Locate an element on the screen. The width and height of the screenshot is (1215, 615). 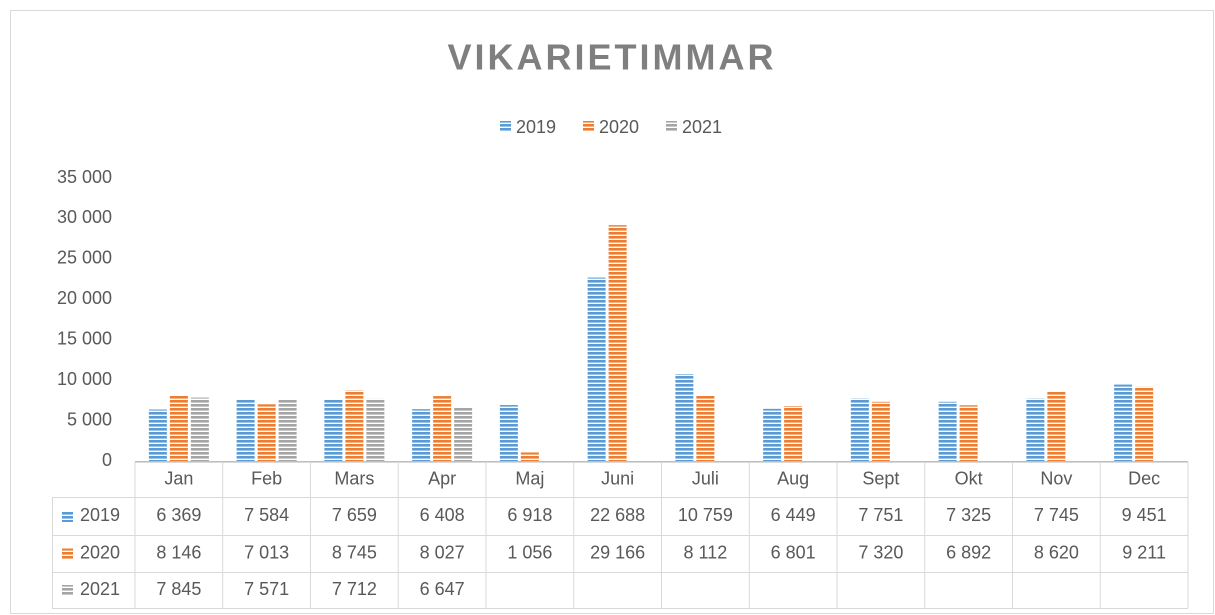
x-tick-label: Apr is located at coordinates (442, 478).